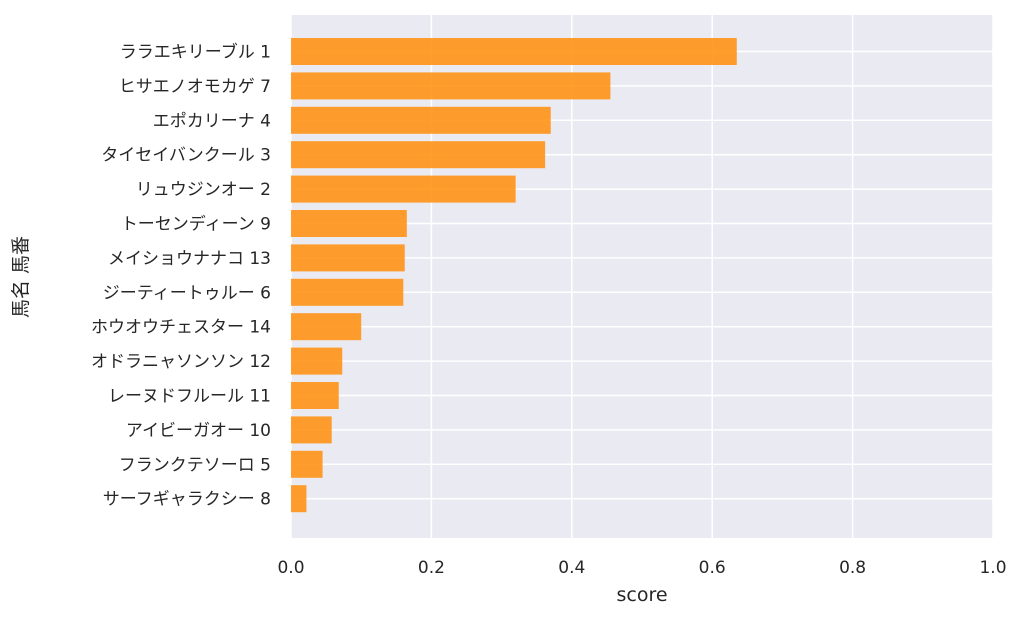  I want to click on y-tick-label: アイビーガオー 10, so click(198, 431).